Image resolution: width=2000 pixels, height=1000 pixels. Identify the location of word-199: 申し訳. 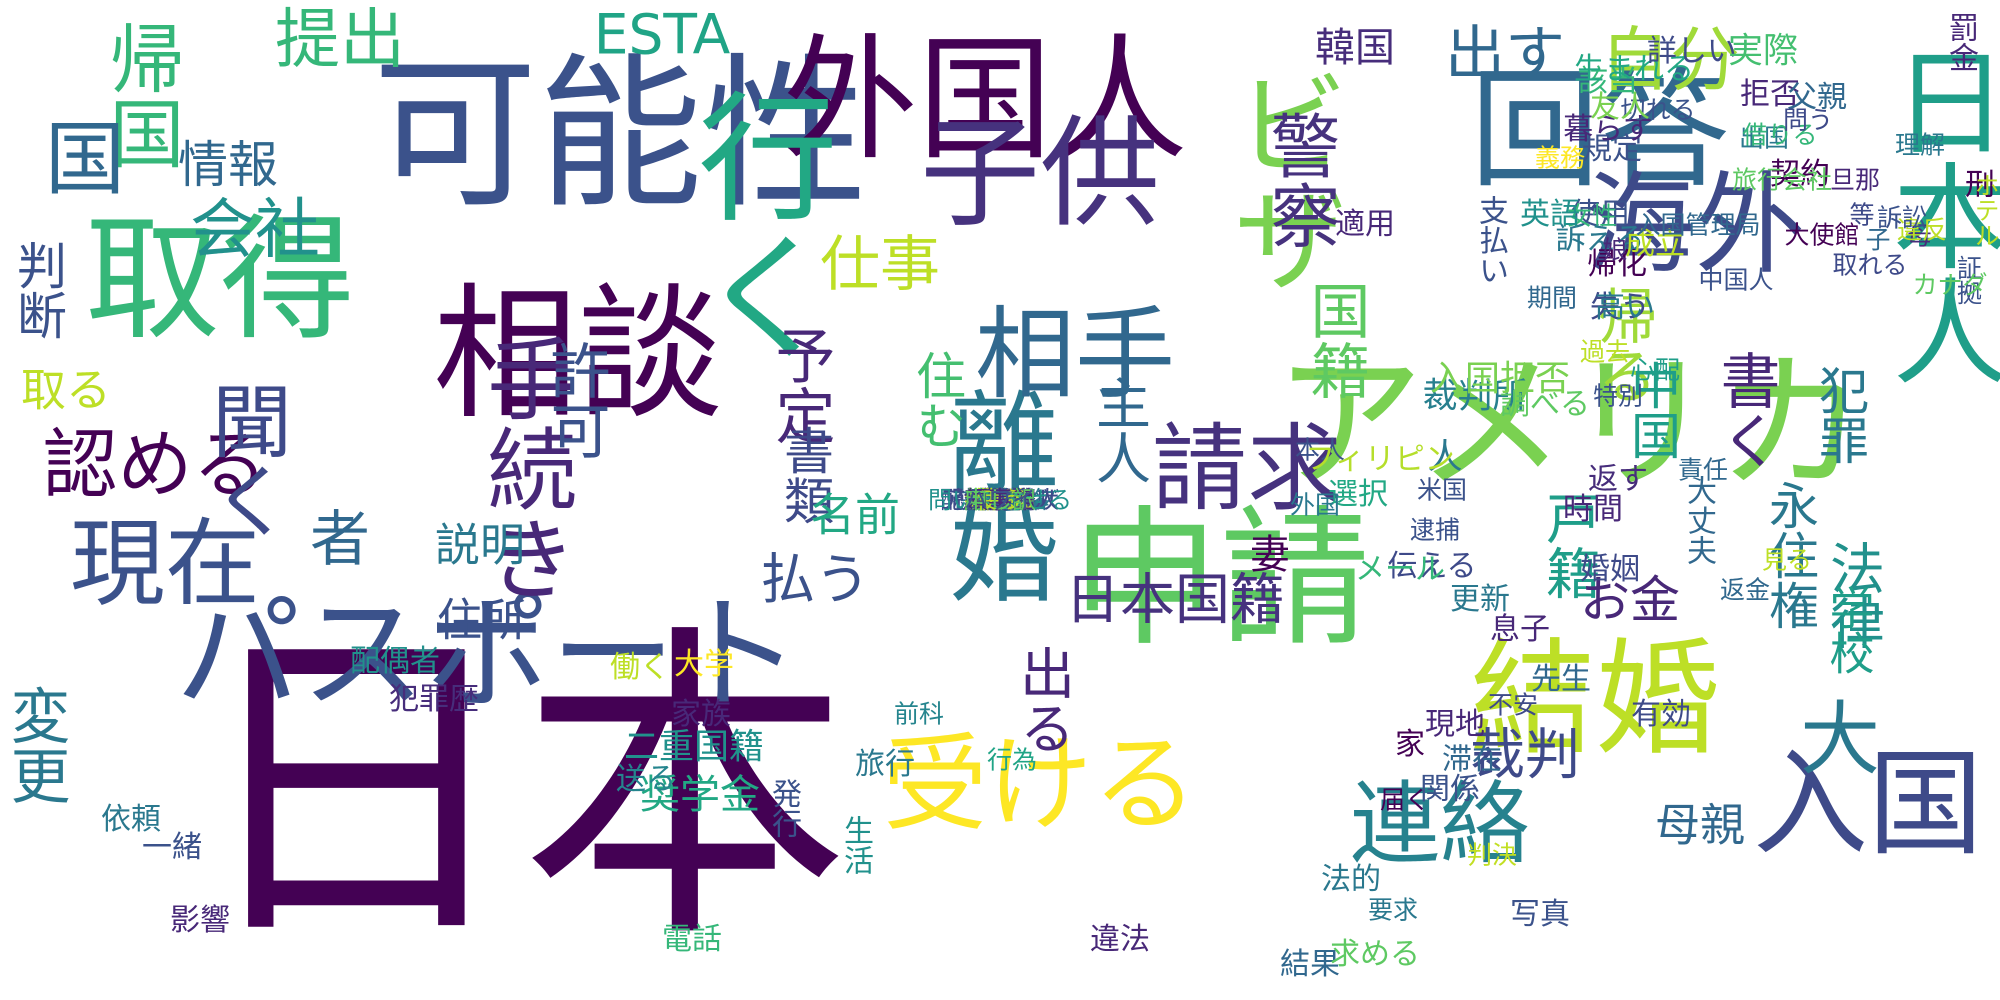
(1000, 500).